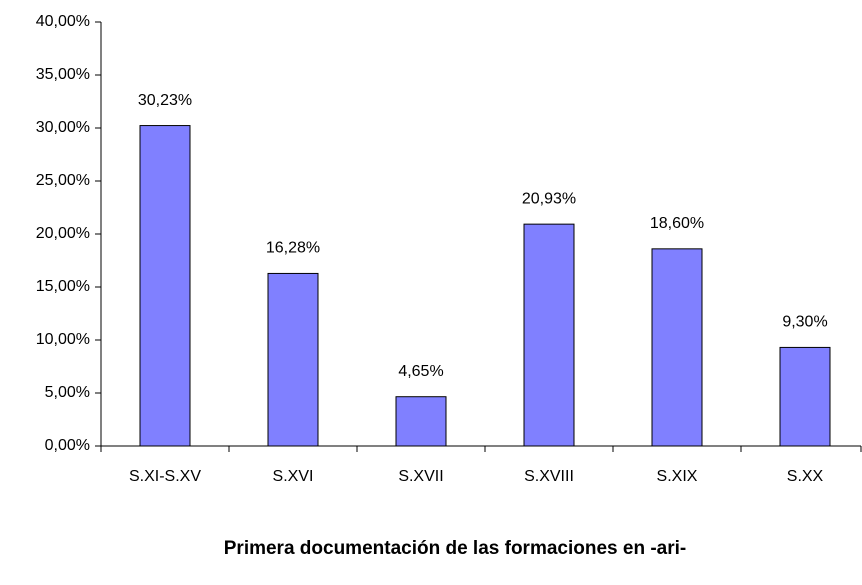  Describe the element at coordinates (63, 339) in the screenshot. I see `y-tick-label: 10,00%` at that location.